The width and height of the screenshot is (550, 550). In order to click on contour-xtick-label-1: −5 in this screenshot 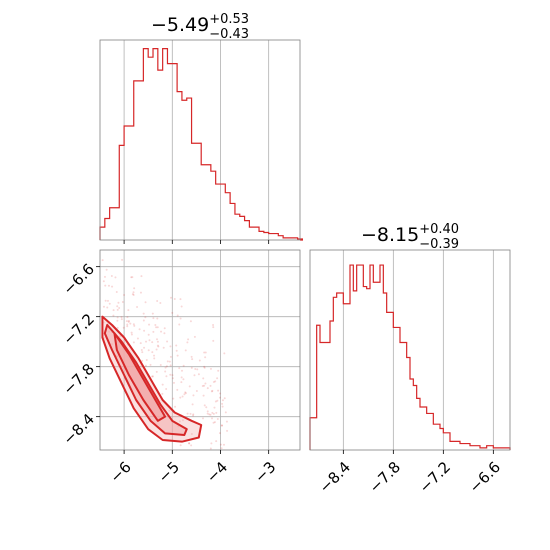, I will do `click(169, 472)`.